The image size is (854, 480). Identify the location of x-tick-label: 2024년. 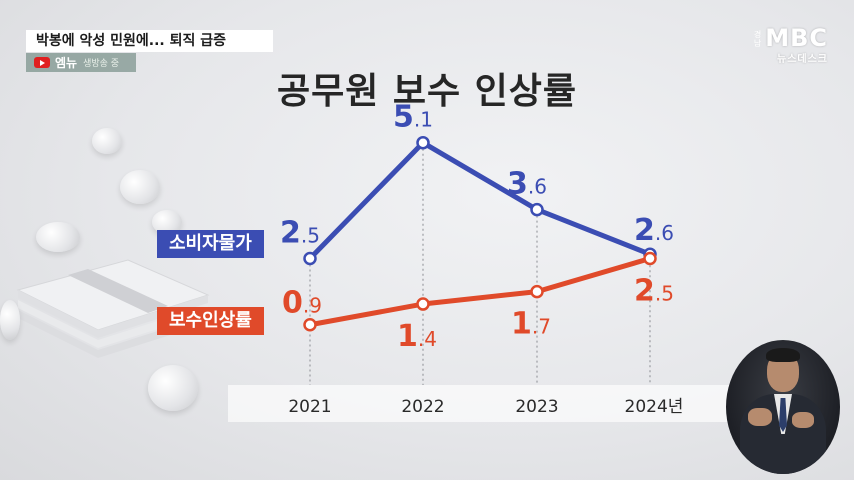
(654, 407).